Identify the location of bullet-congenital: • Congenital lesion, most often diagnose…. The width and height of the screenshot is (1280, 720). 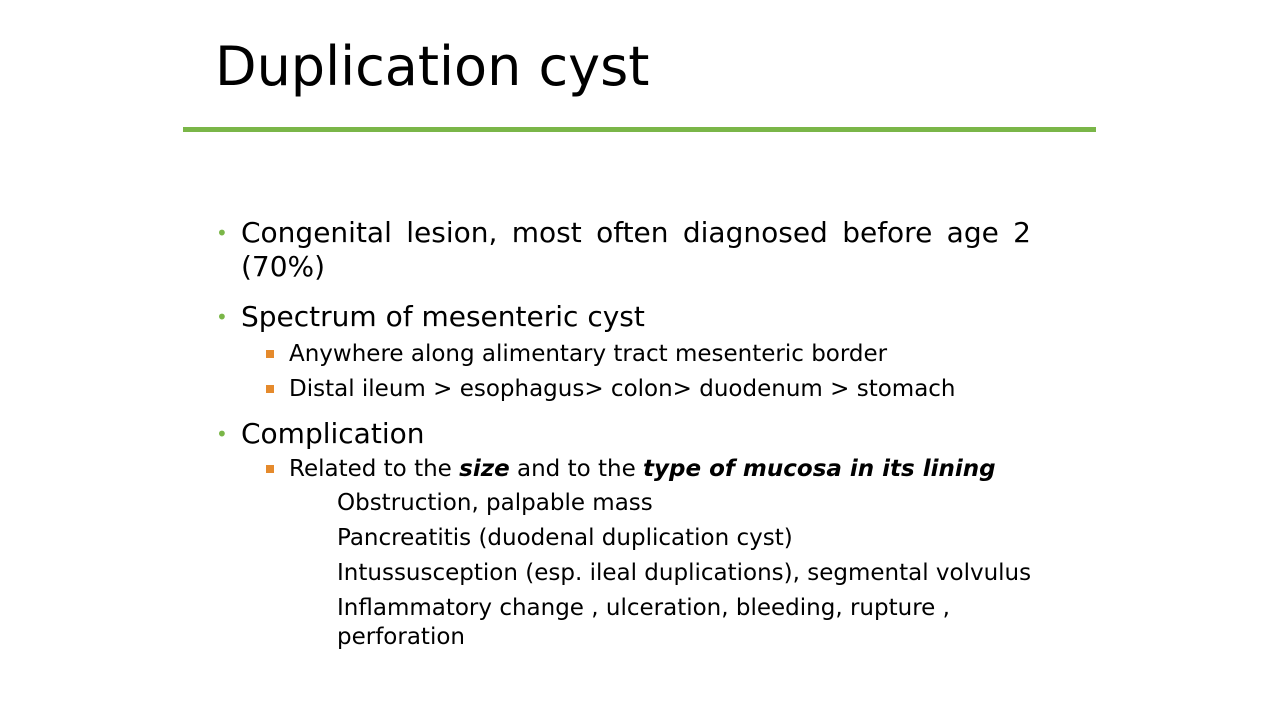
(636, 250).